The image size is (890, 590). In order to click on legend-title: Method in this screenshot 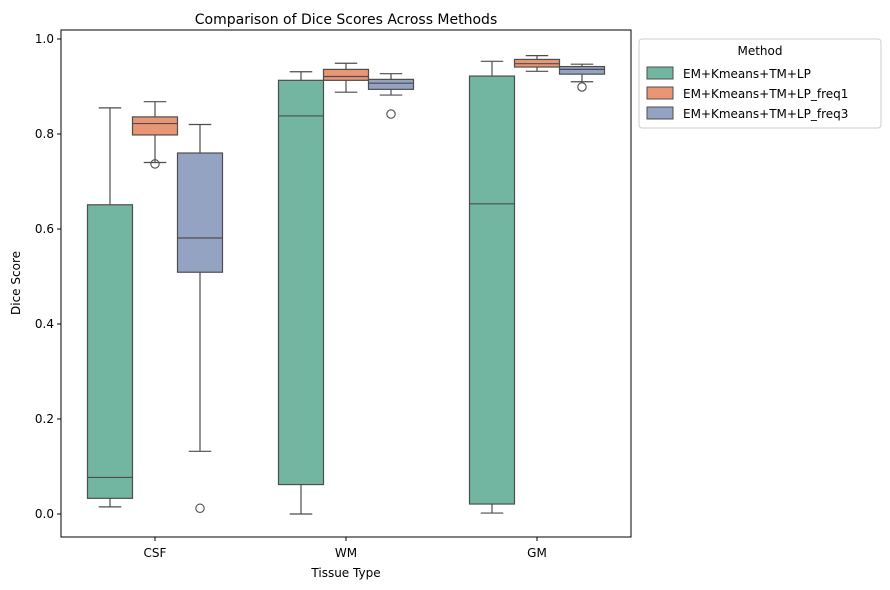, I will do `click(759, 51)`.